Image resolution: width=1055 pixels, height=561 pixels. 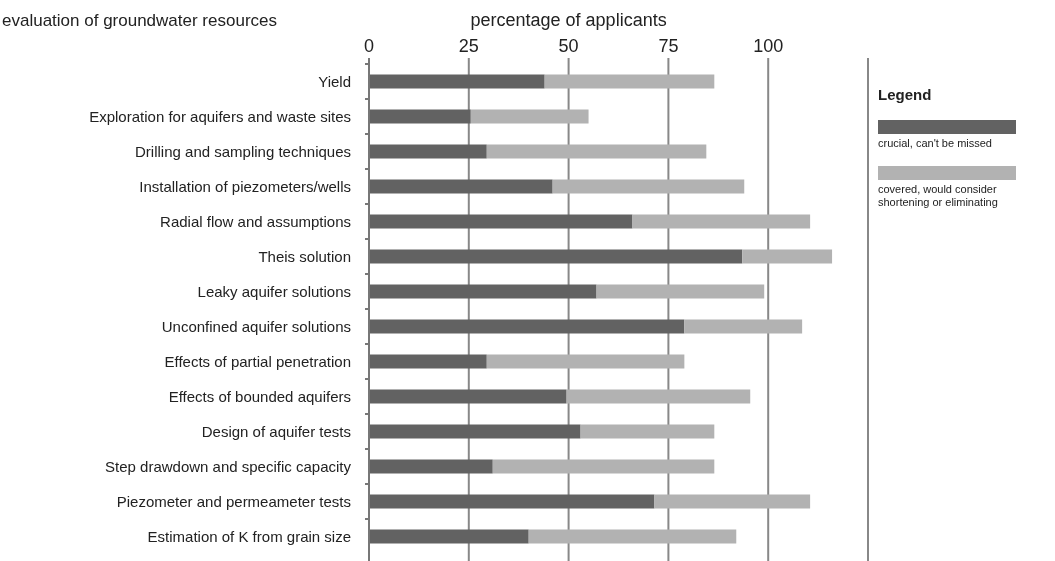 I want to click on y-tick-label: Installation of piezometers/wells, so click(x=245, y=186).